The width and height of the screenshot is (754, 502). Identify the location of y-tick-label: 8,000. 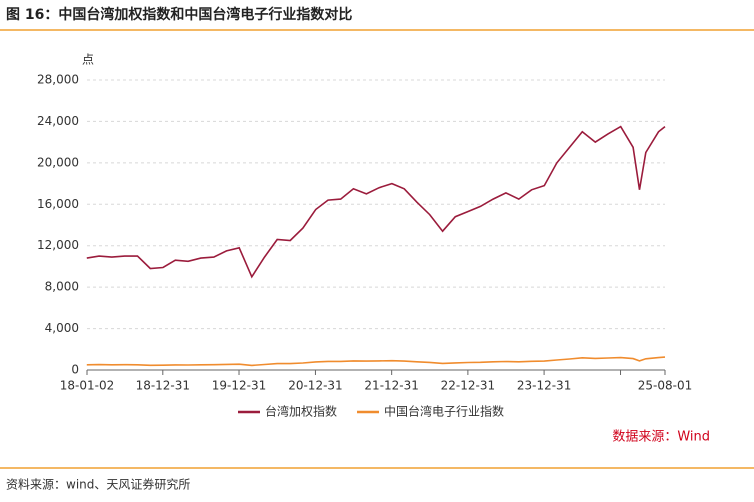
(62, 287).